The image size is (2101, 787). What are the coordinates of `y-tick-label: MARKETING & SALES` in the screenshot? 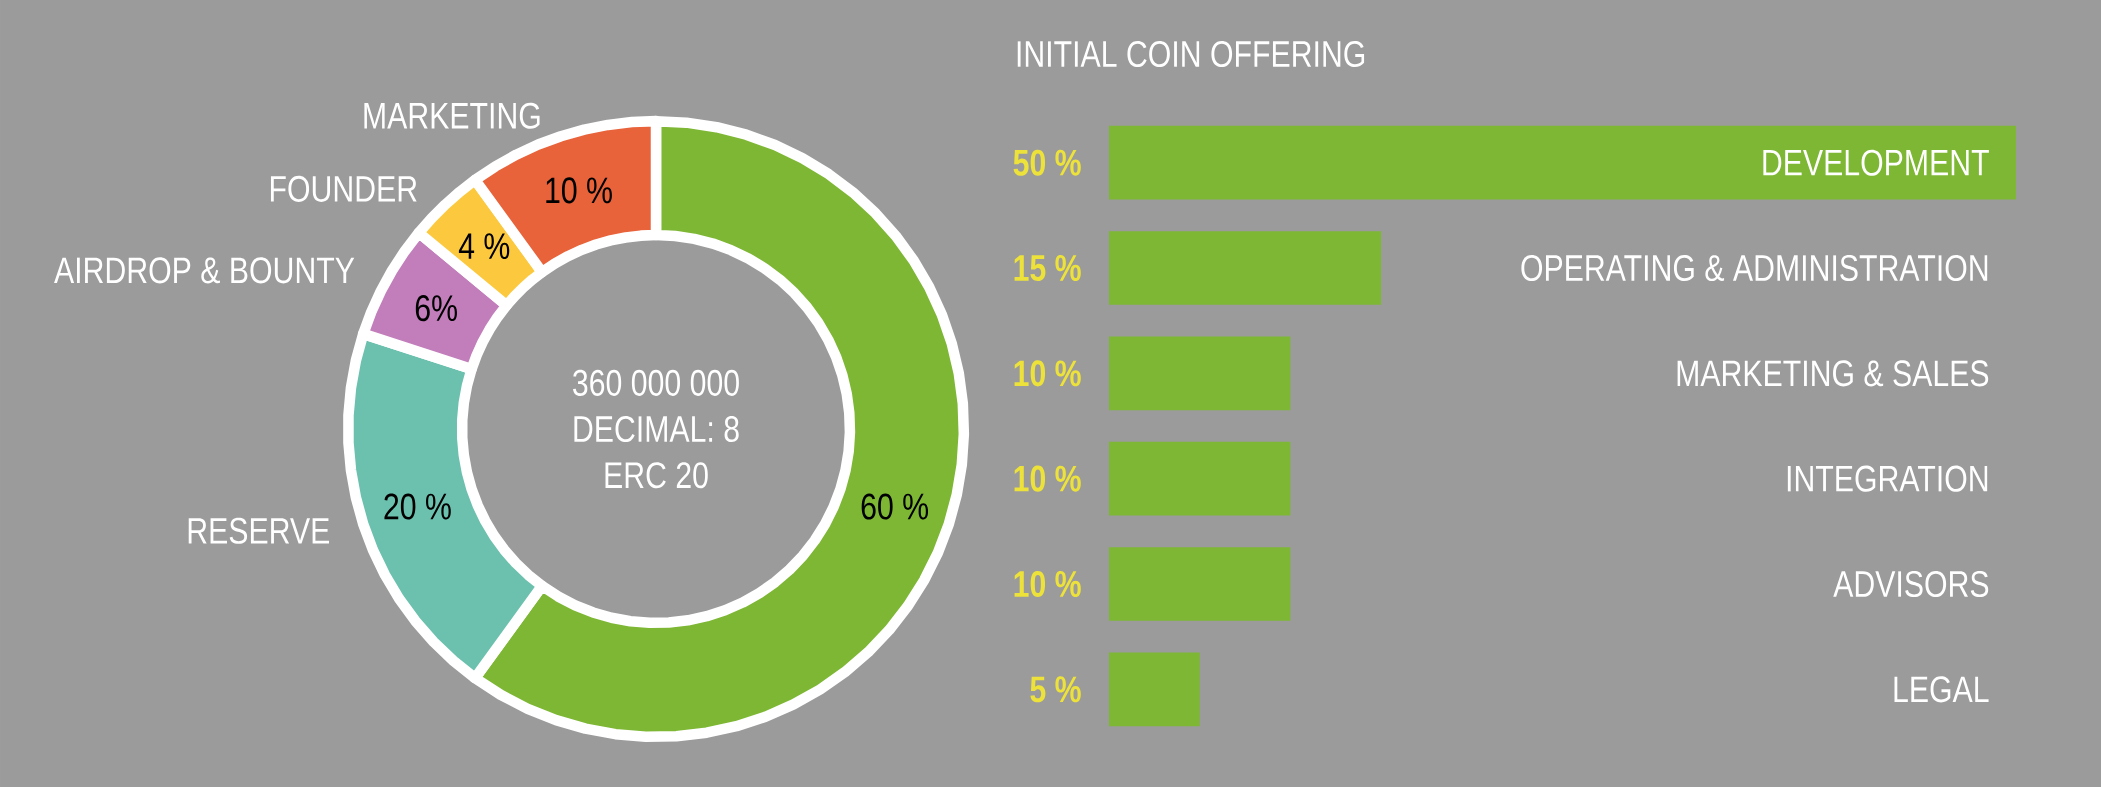 It's located at (1833, 373).